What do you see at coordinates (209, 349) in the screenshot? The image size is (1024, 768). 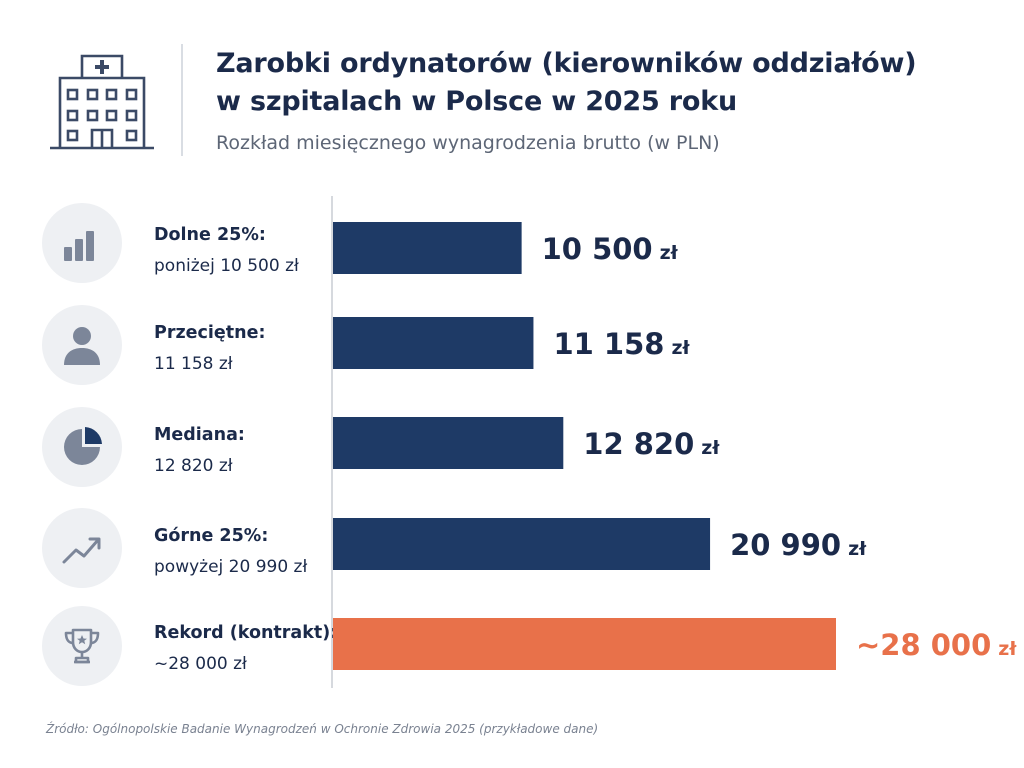 I see `row-label: Przeciętne: 11 158 zł` at bounding box center [209, 349].